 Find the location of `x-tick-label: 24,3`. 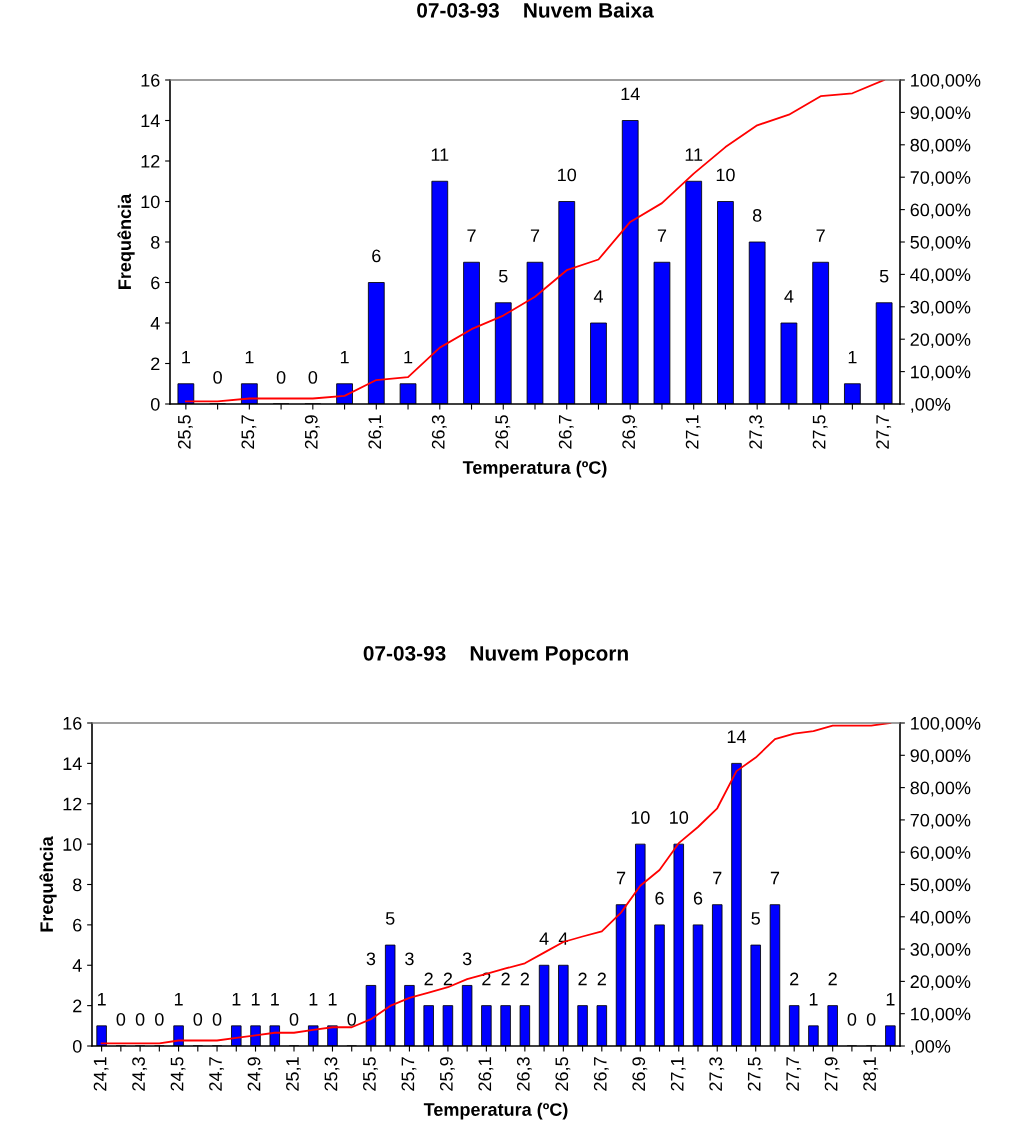

x-tick-label: 24,3 is located at coordinates (140, 1074).